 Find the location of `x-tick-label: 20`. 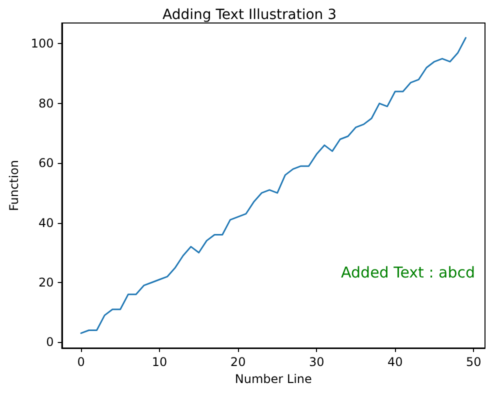

x-tick-label: 20 is located at coordinates (238, 362).